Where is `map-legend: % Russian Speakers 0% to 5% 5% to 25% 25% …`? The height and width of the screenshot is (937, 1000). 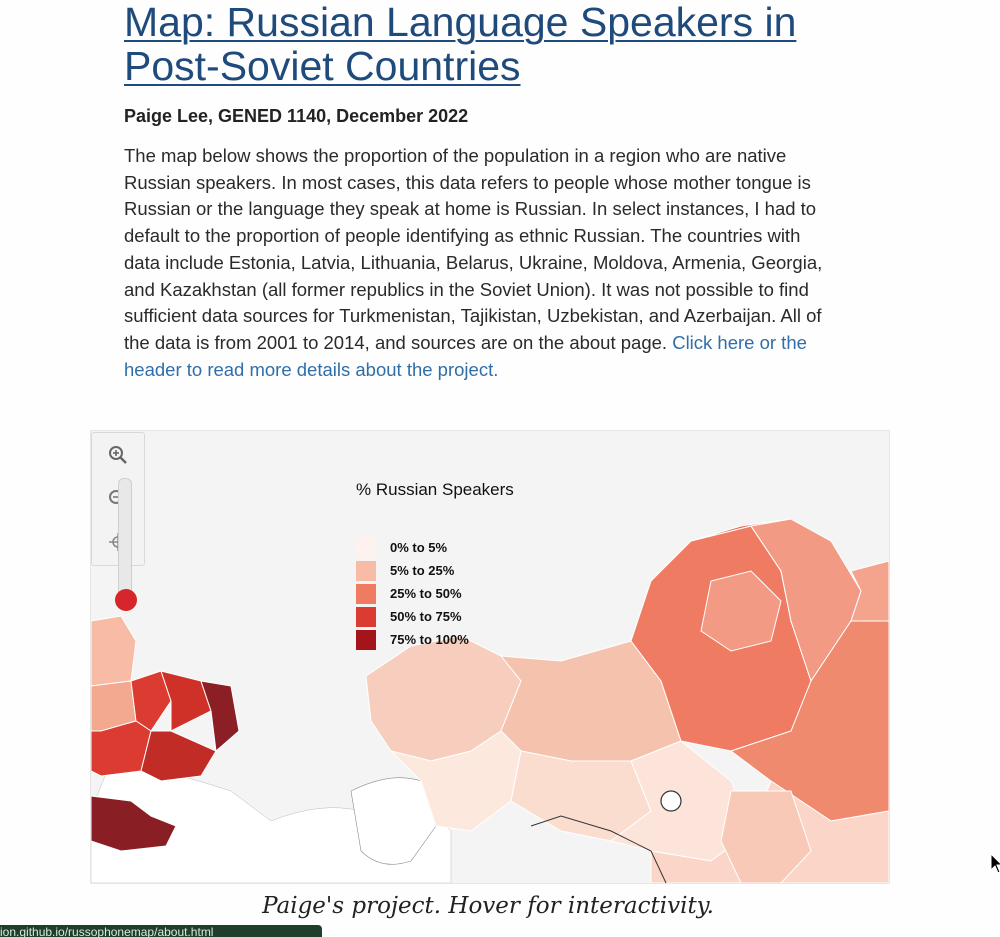
map-legend: % Russian Speakers 0% to 5% 5% to 25% 25% … is located at coordinates (435, 566).